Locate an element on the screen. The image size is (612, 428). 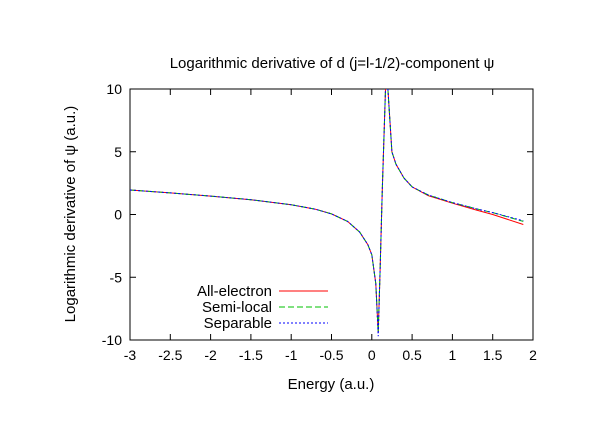
x-axis-title: Energy (a.u.) is located at coordinates (331, 384).